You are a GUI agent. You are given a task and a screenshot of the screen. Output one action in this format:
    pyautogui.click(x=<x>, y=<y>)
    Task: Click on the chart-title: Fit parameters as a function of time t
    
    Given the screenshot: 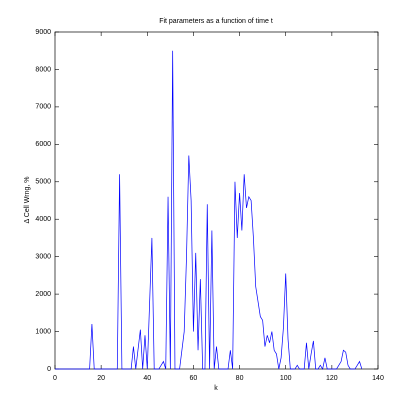 What is the action you would take?
    pyautogui.click(x=216, y=21)
    